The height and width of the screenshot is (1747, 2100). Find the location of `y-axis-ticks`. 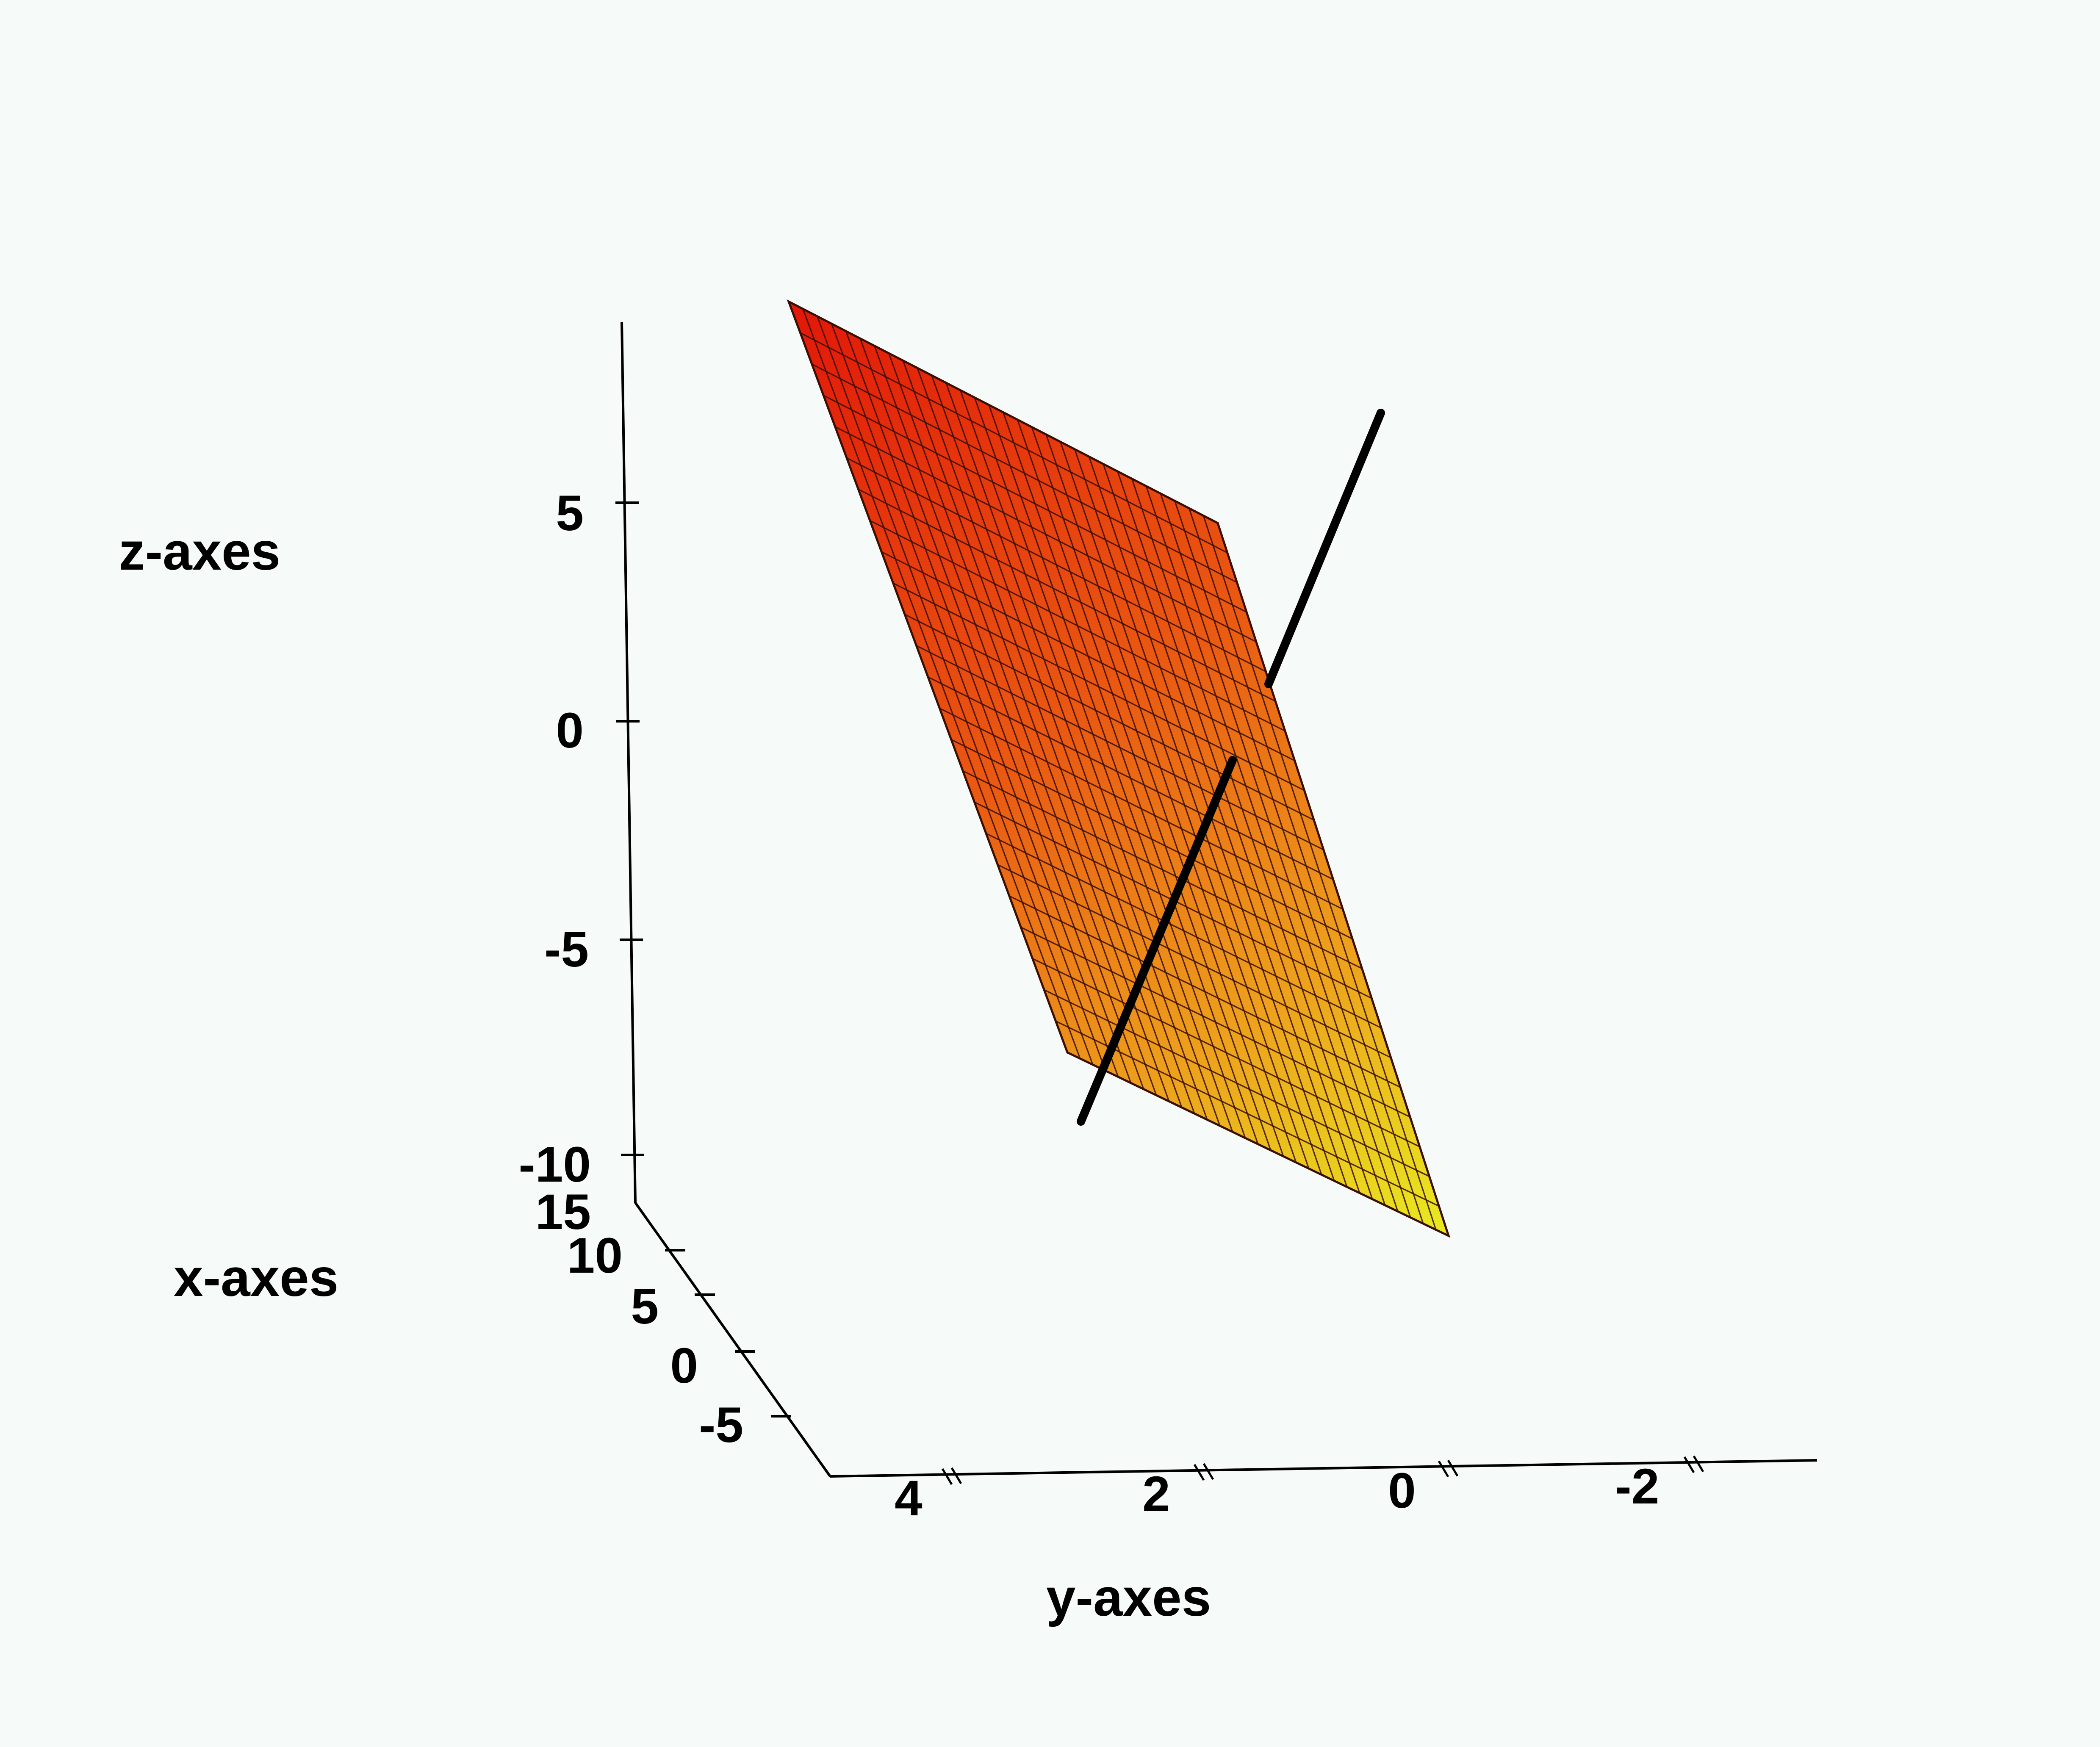

y-axis-ticks is located at coordinates (1322, 1470).